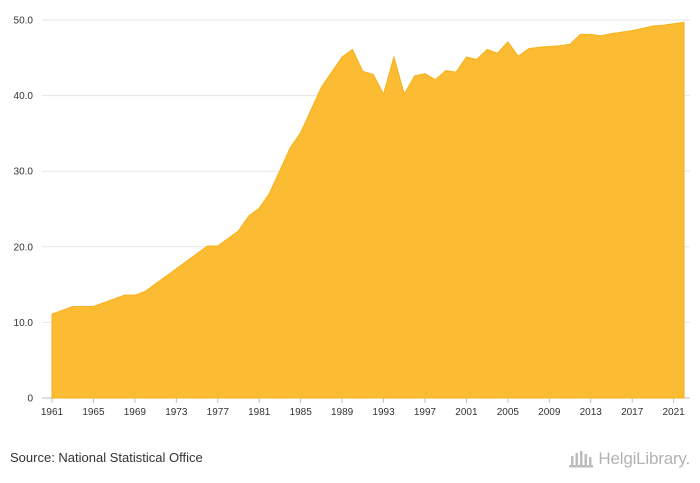 This screenshot has height=483, width=700. What do you see at coordinates (135, 412) in the screenshot?
I see `x-tick-label: 1969` at bounding box center [135, 412].